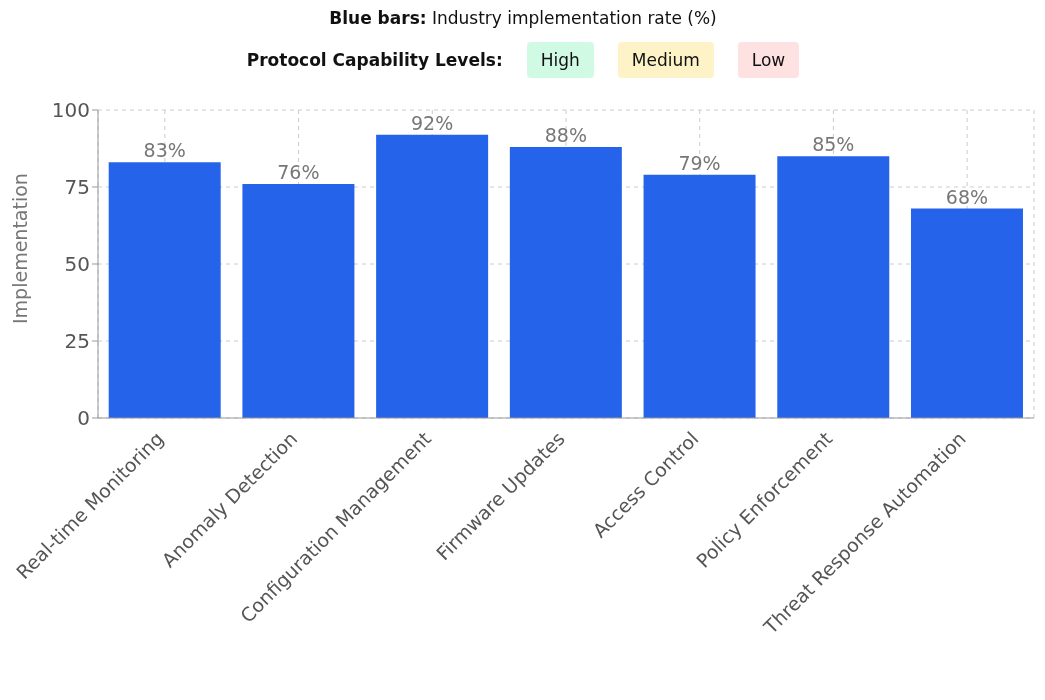  What do you see at coordinates (77, 187) in the screenshot?
I see `y-tick-label: 75` at bounding box center [77, 187].